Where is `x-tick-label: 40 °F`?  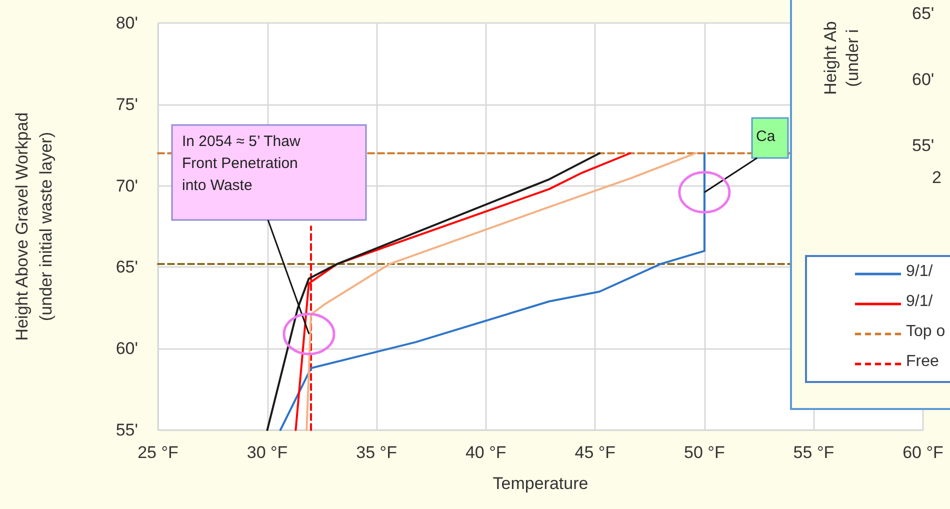 x-tick-label: 40 °F is located at coordinates (485, 452).